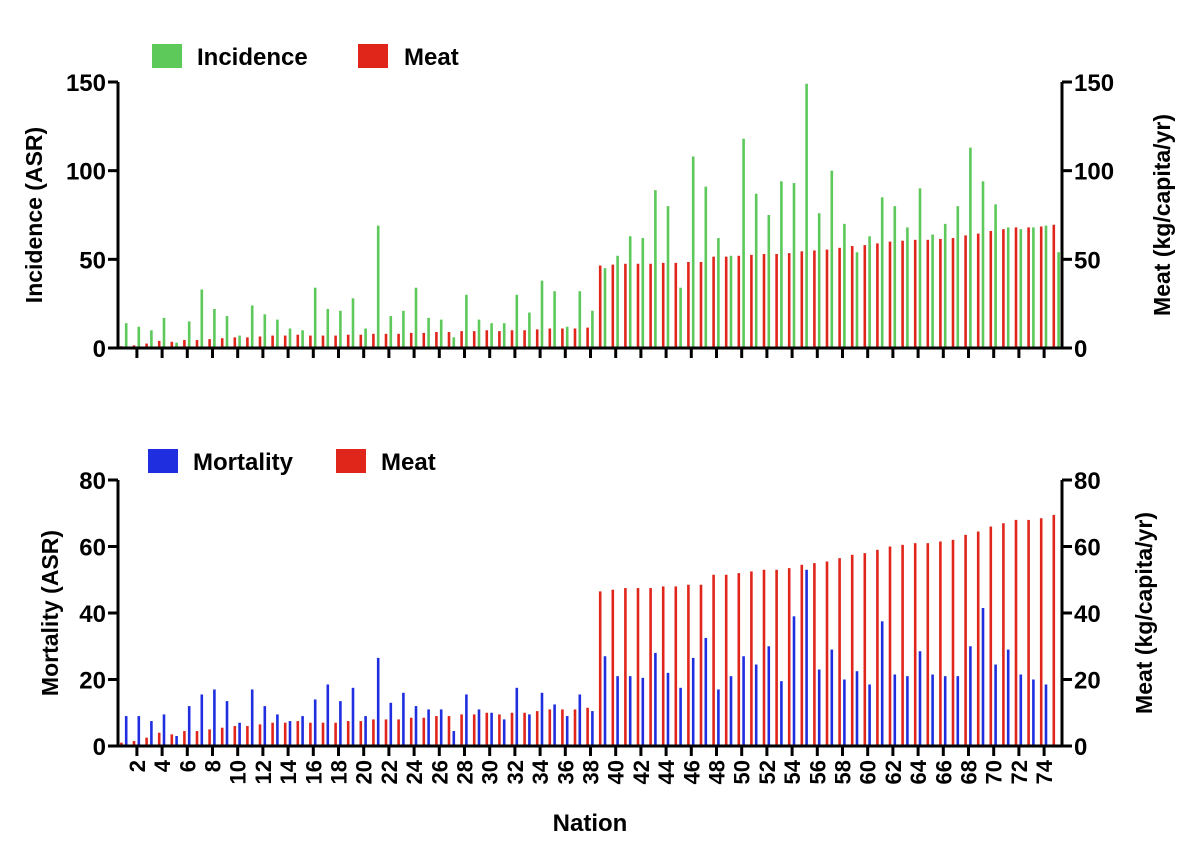  I want to click on y-tick-label-left: 20, so click(92, 681).